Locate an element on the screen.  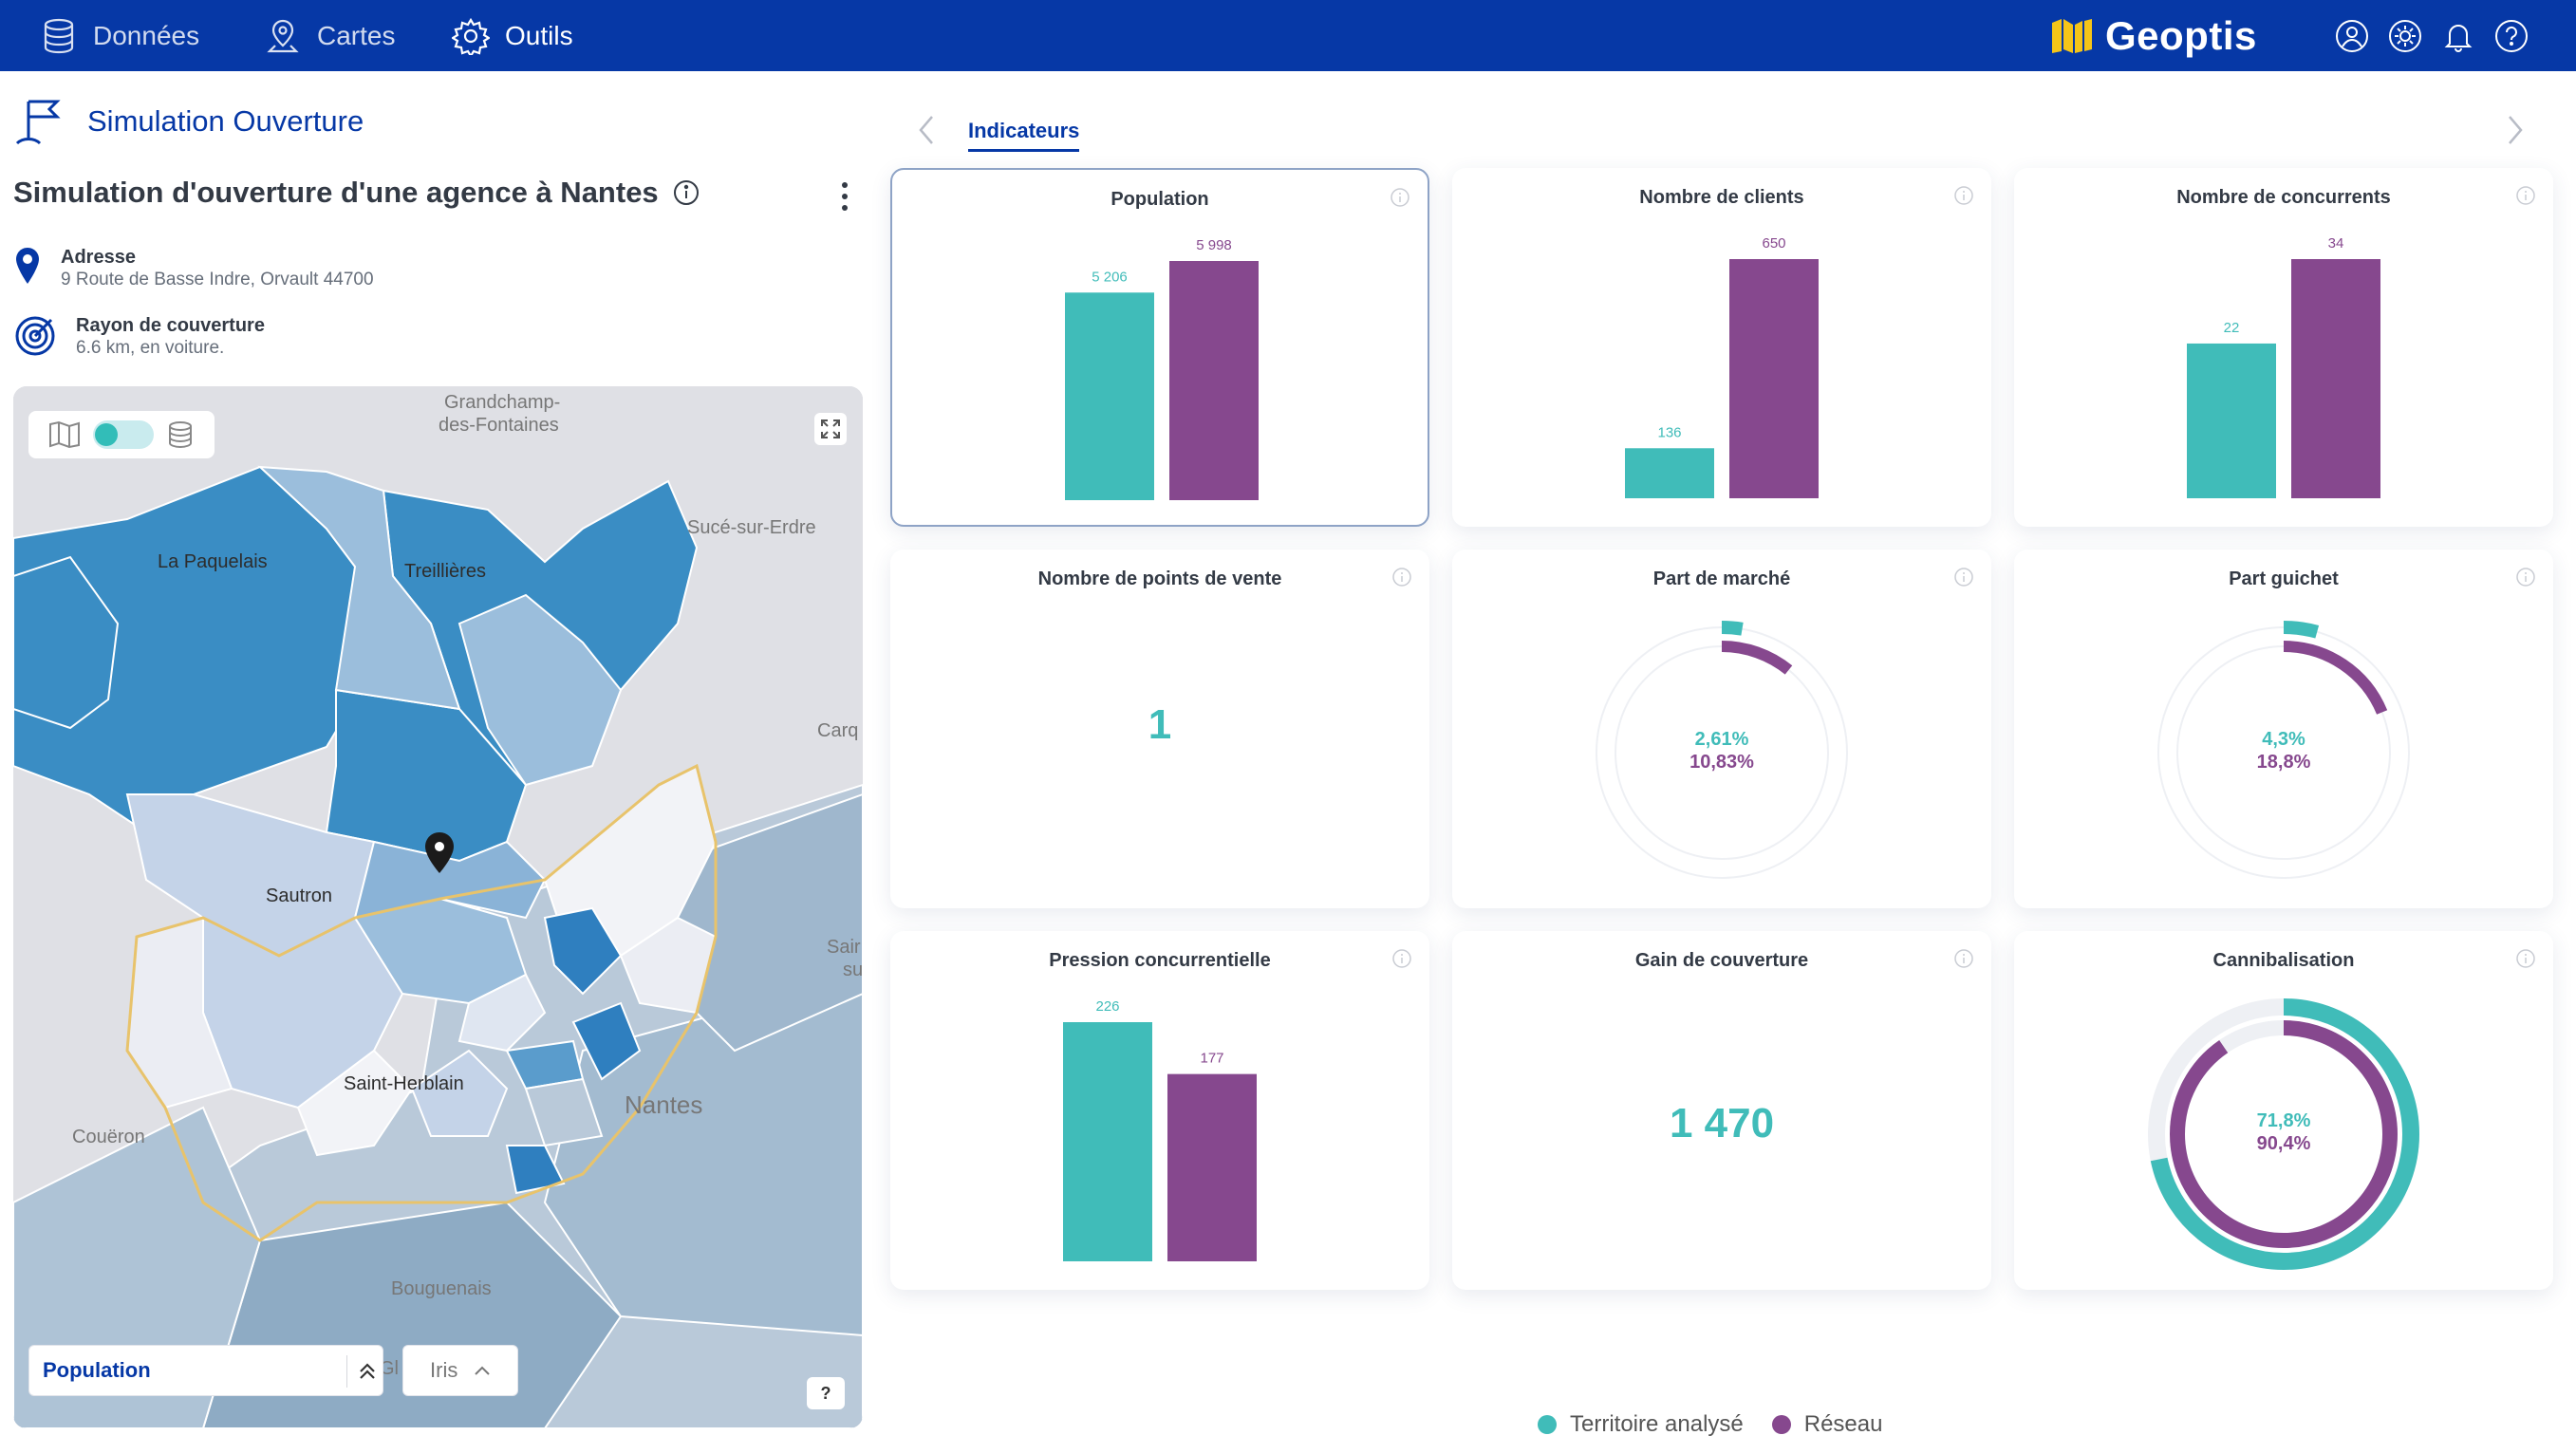
data-view-icon is located at coordinates (180, 434).